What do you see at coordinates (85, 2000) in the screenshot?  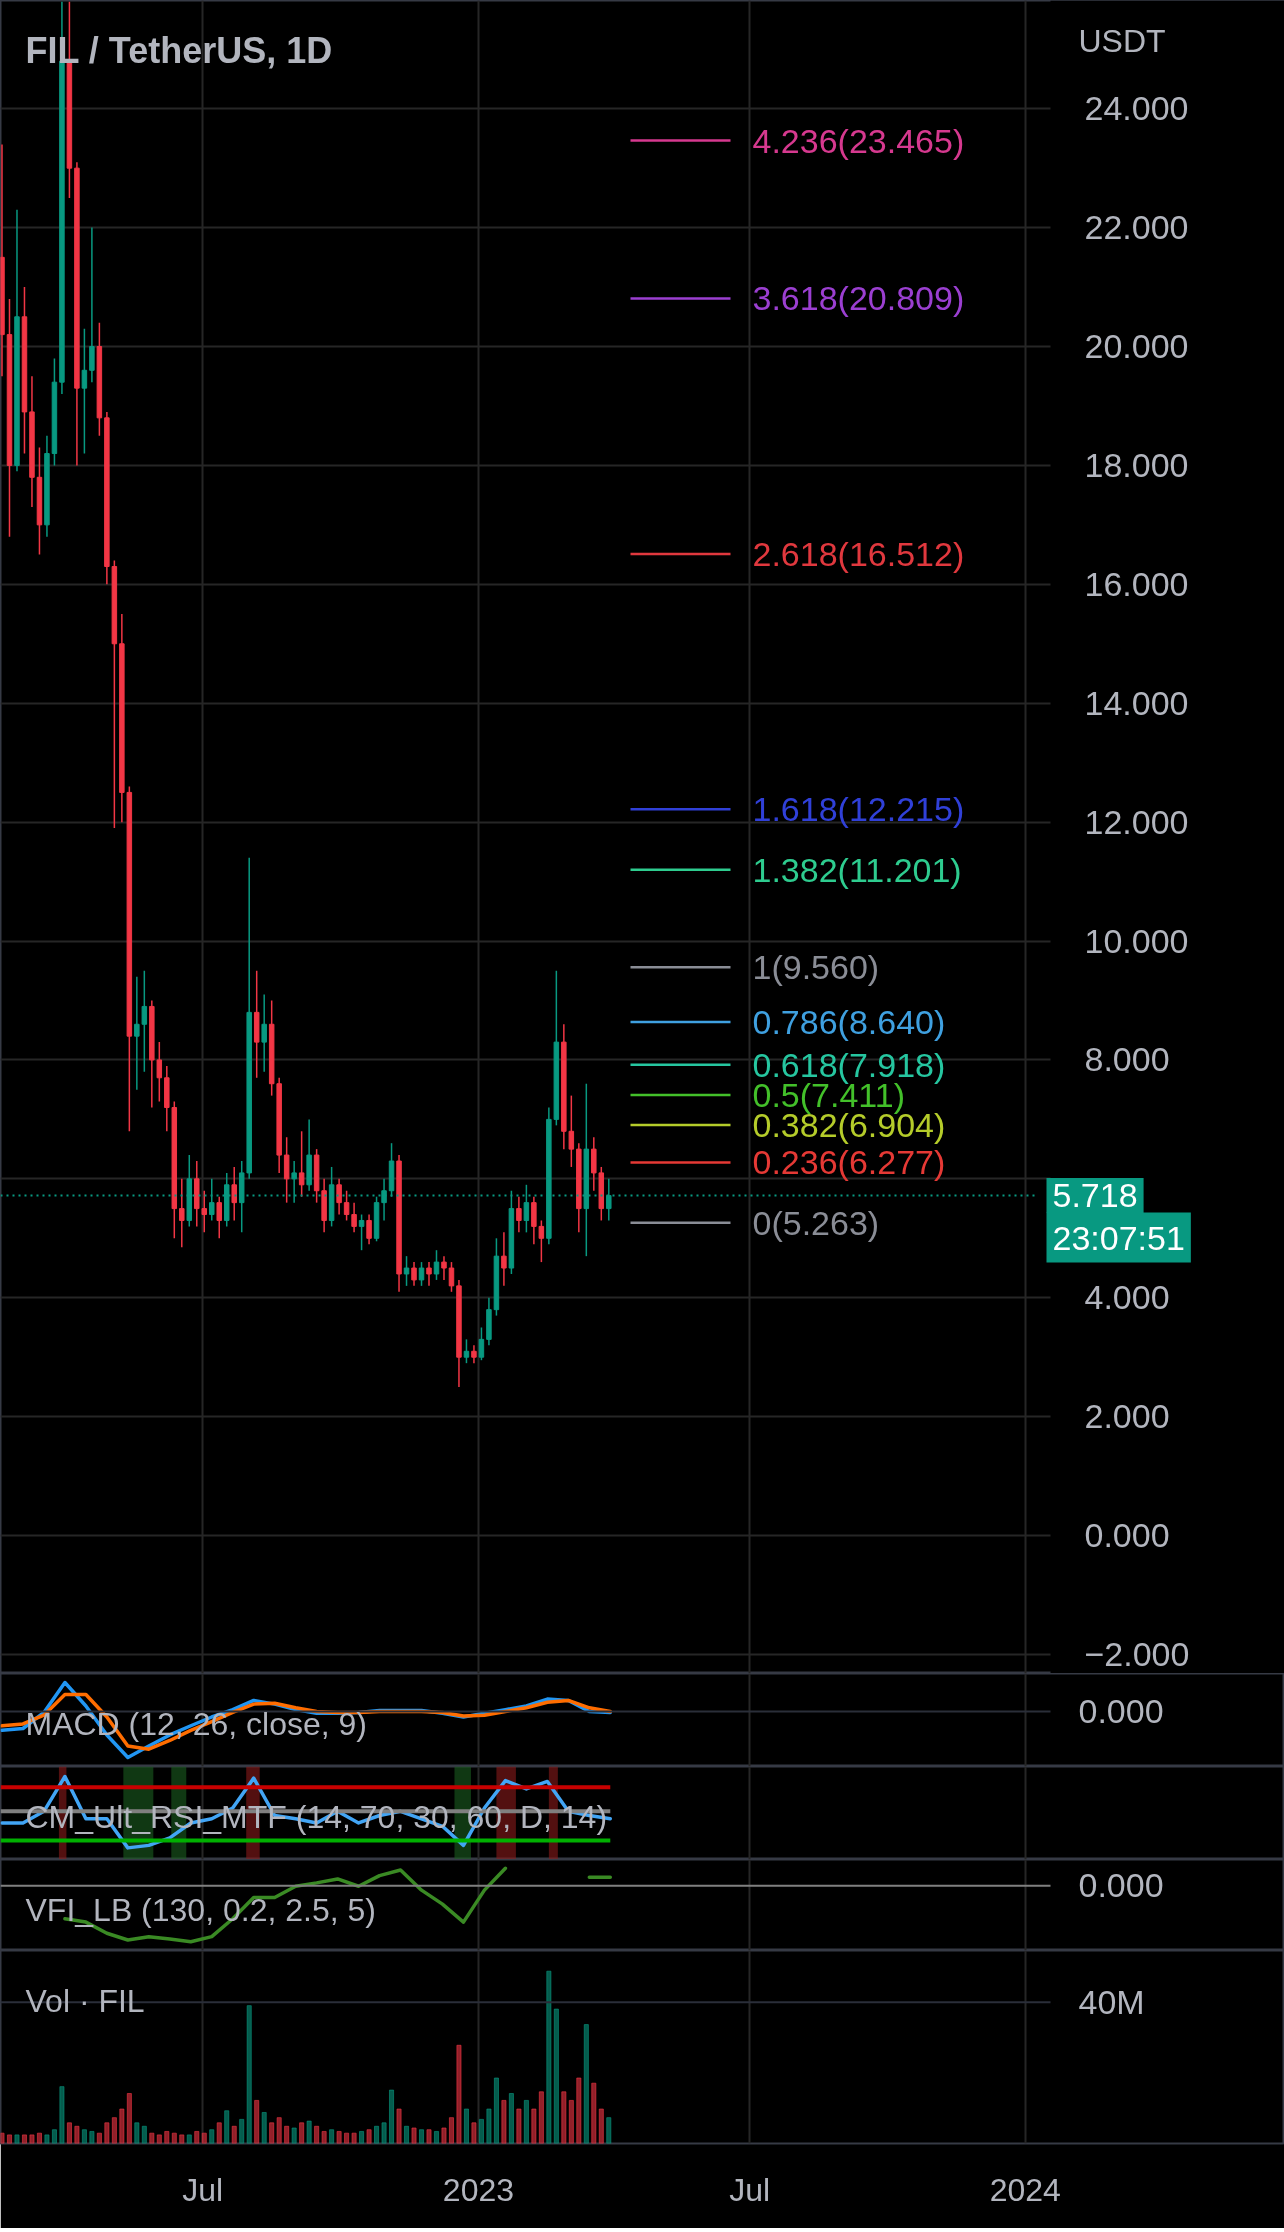 I see `chart-title: Vol · FIL` at bounding box center [85, 2000].